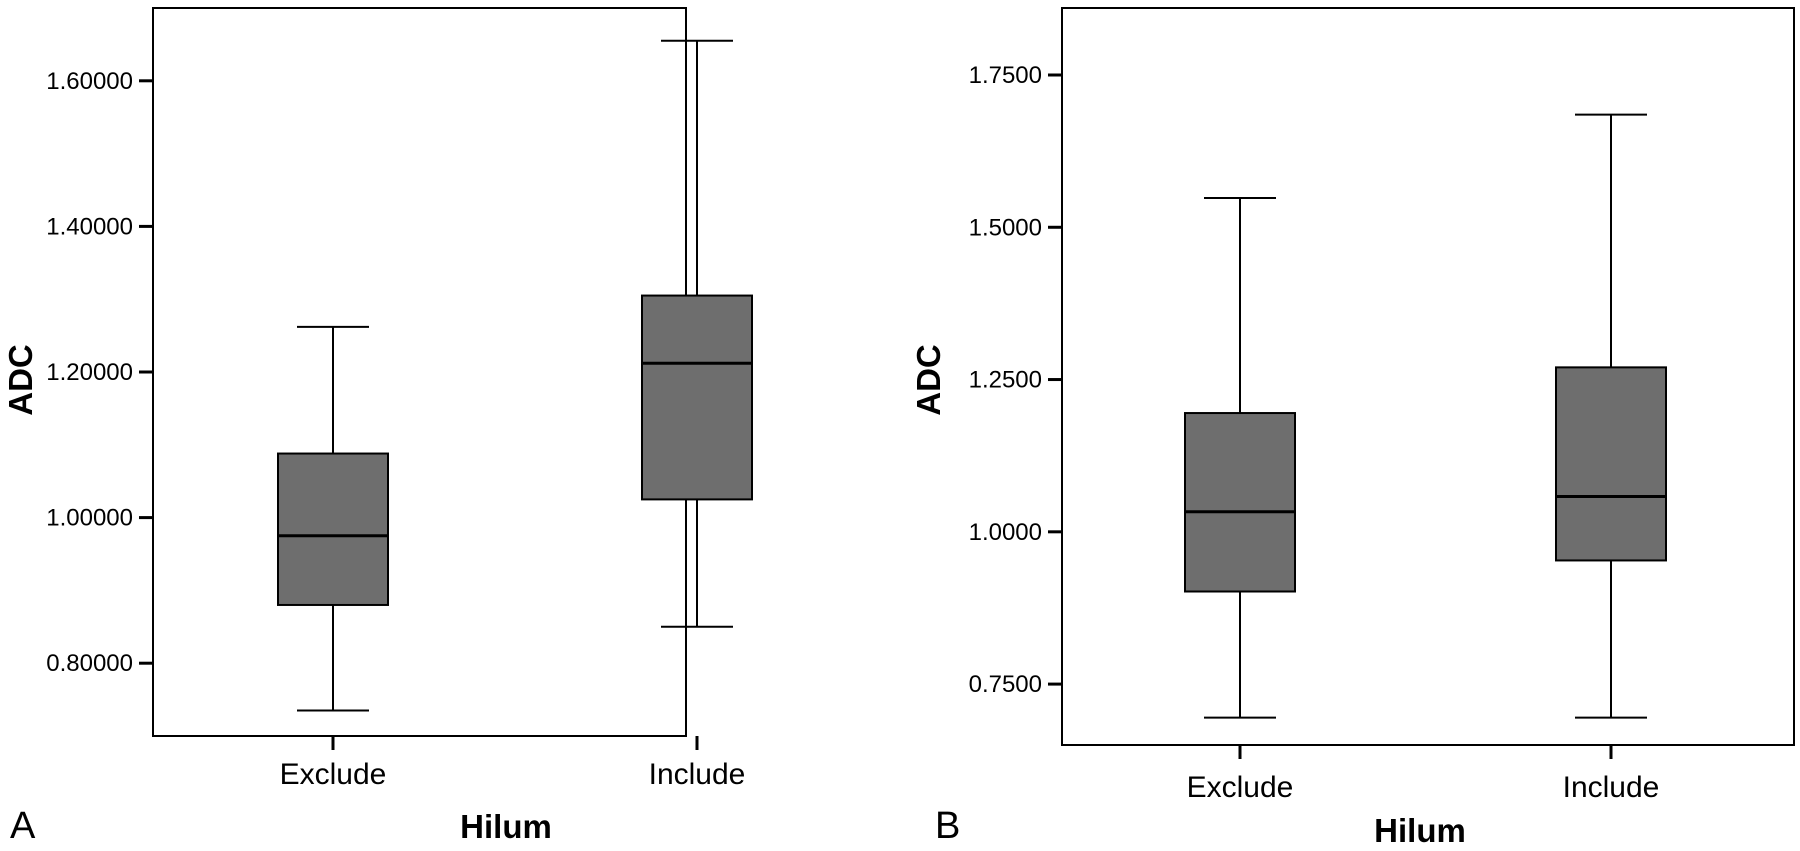 The image size is (1800, 851). Describe the element at coordinates (23, 826) in the screenshot. I see `panel-label: A` at that location.